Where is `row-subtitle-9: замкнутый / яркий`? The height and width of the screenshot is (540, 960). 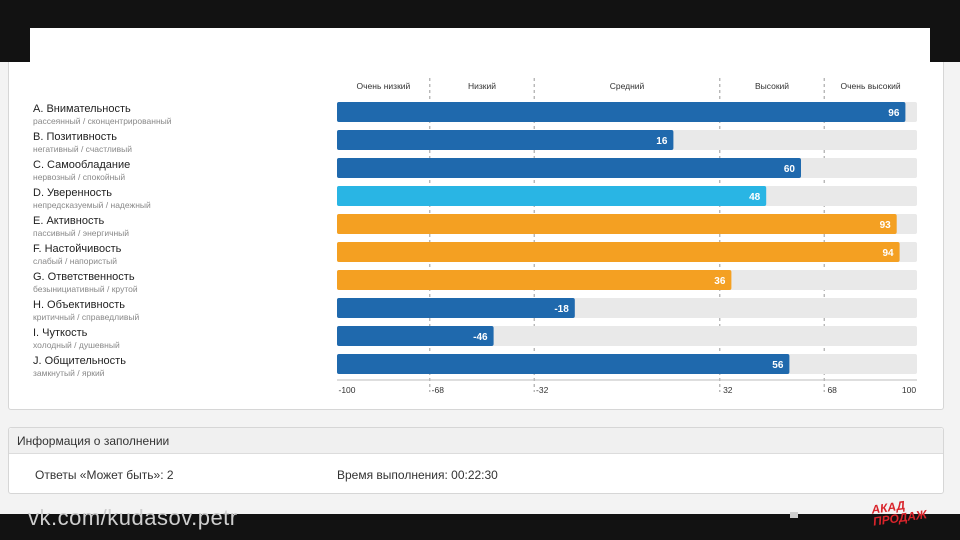
row-subtitle-9: замкнутый / яркий is located at coordinates (69, 373).